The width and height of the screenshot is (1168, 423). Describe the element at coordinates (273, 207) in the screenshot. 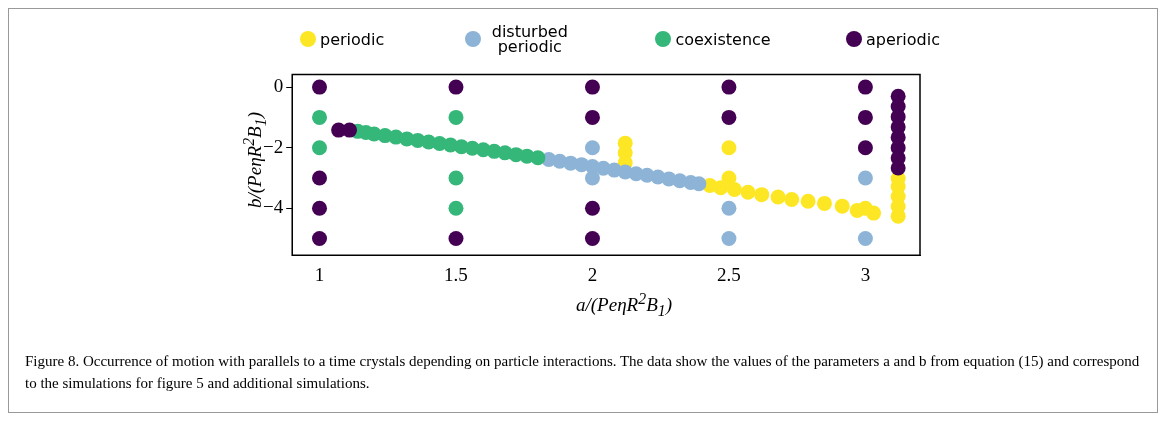

I see `y-tick-label: −4` at that location.